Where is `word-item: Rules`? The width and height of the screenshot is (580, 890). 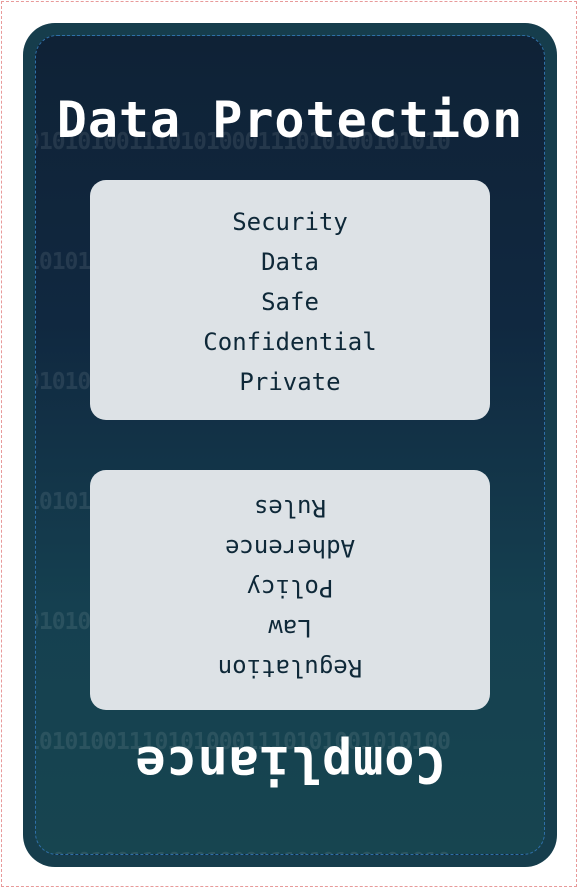 word-item: Rules is located at coordinates (290, 508).